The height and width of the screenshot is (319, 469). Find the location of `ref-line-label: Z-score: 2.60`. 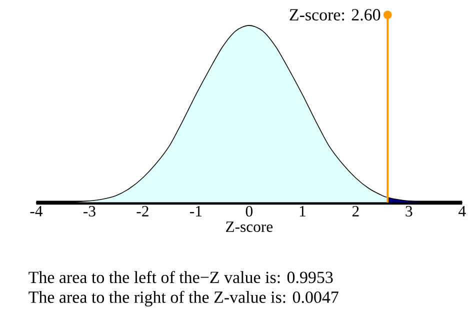

ref-line-label: Z-score: 2.60 is located at coordinates (335, 14).